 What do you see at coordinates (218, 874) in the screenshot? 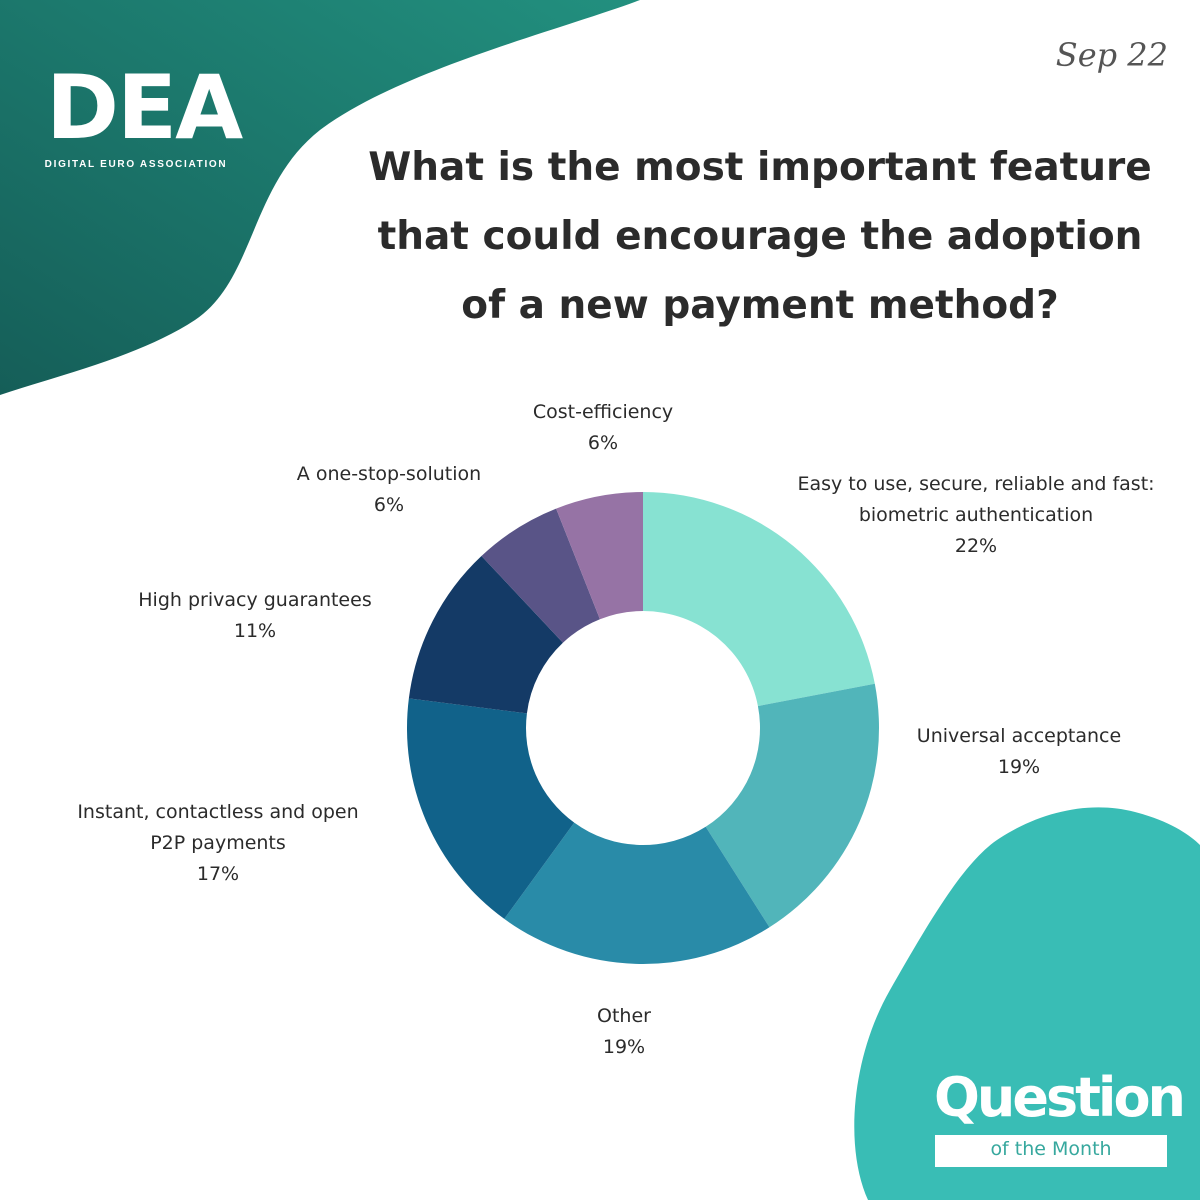
I see `slice-value-label: 17%` at bounding box center [218, 874].